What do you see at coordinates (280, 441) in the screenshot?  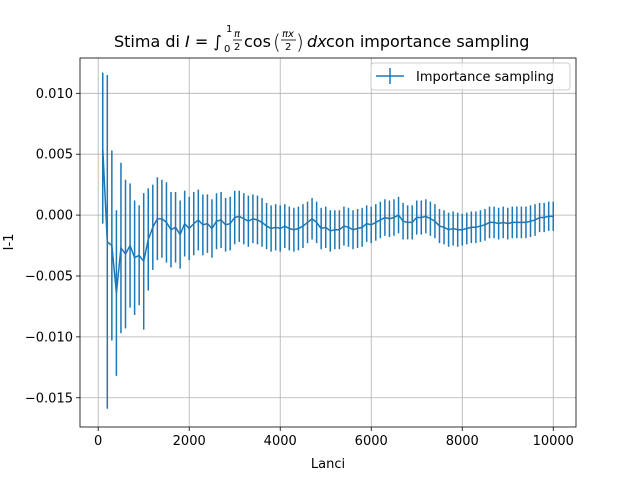 I see `x-tick-label: 4000` at bounding box center [280, 441].